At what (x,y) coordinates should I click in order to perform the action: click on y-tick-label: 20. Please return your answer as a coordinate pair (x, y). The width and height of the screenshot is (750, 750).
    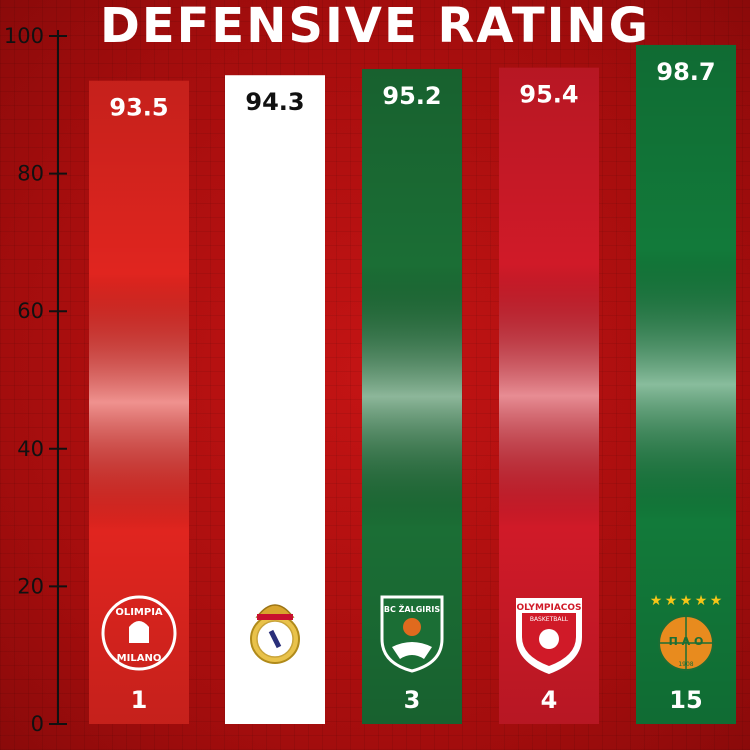
    Looking at the image, I should click on (30, 586).